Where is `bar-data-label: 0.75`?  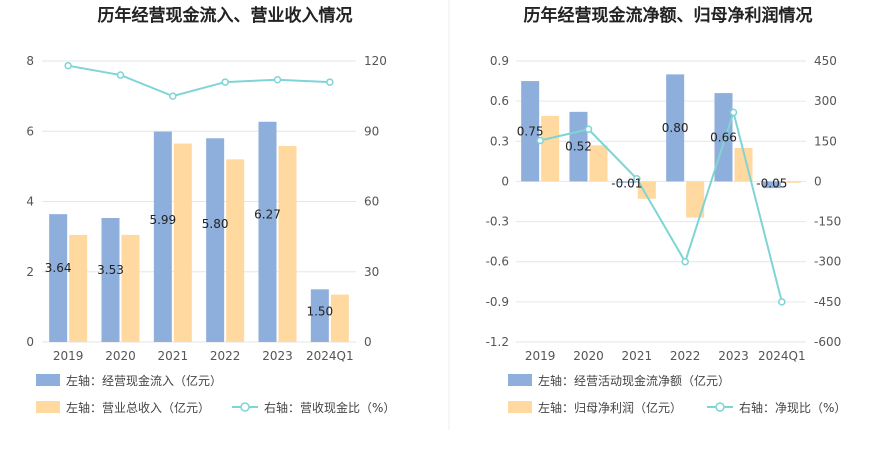
bar-data-label: 0.75 is located at coordinates (530, 131).